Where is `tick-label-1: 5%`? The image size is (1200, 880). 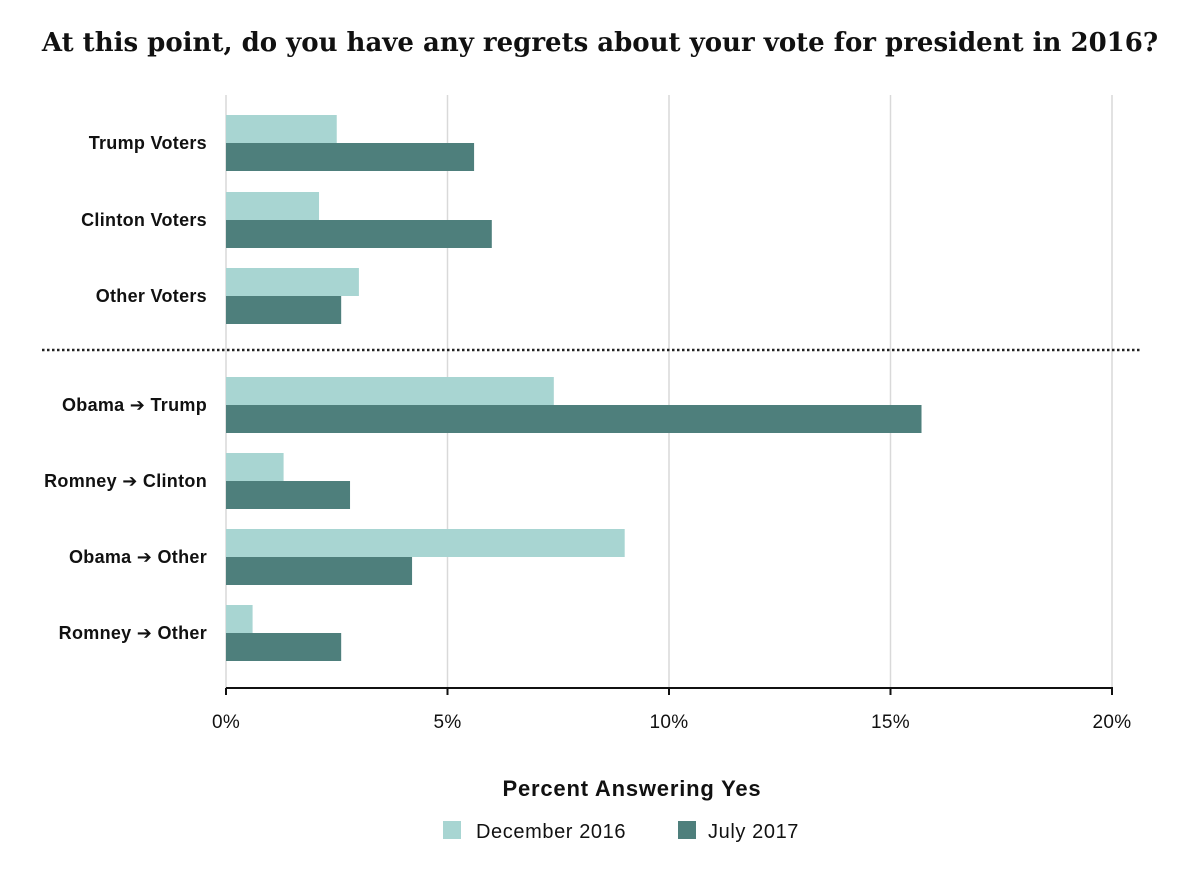 tick-label-1: 5% is located at coordinates (447, 722).